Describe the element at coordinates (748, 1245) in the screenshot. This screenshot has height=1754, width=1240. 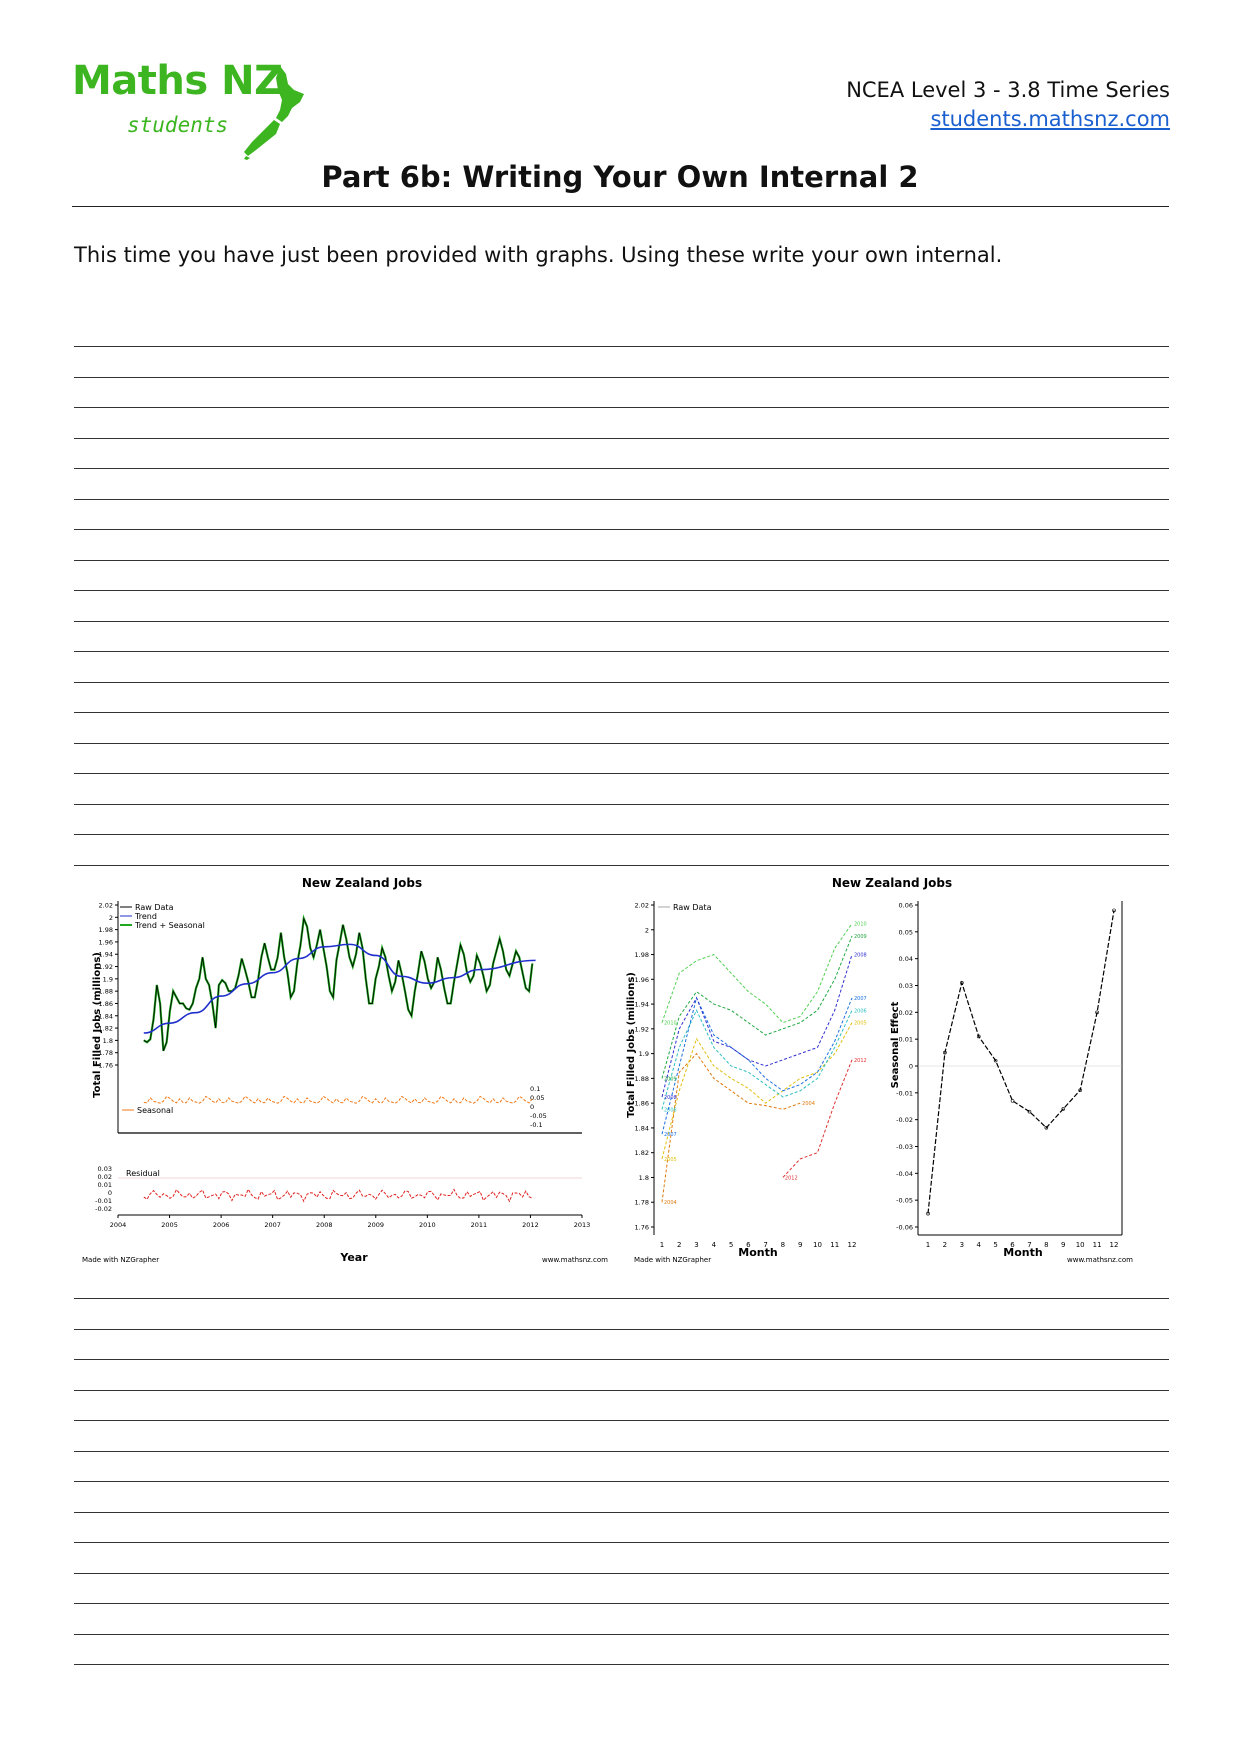
I see `chart2-x-tick-label: 6` at that location.